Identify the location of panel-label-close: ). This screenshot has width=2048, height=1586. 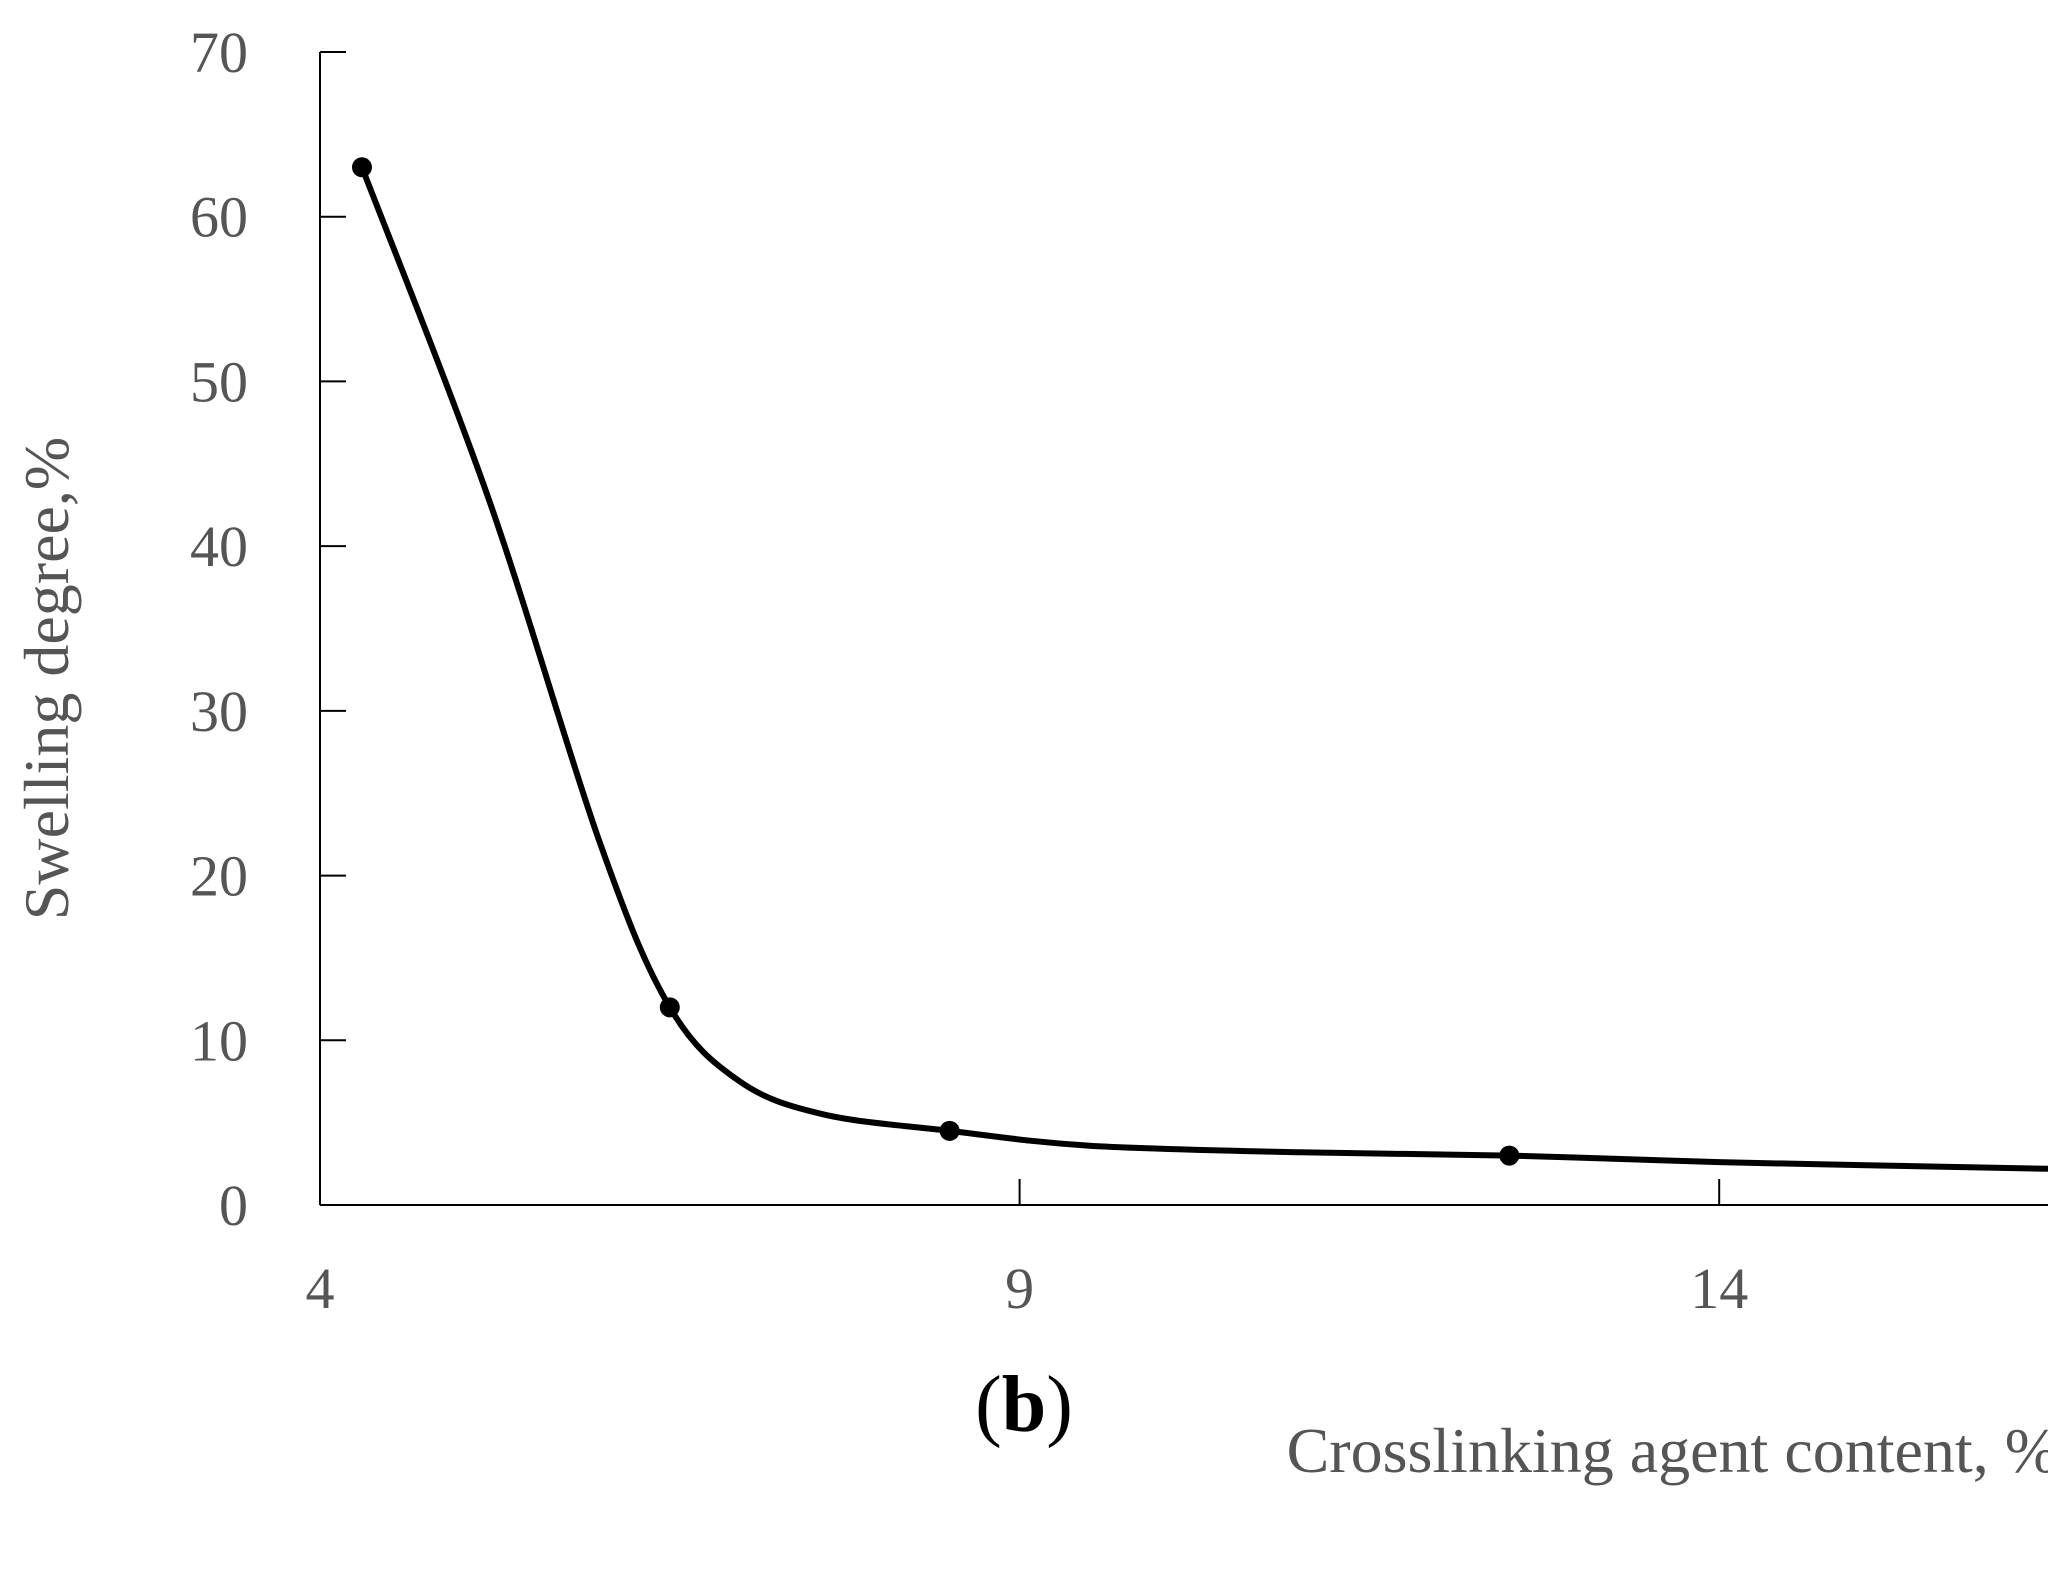
(1059, 1405).